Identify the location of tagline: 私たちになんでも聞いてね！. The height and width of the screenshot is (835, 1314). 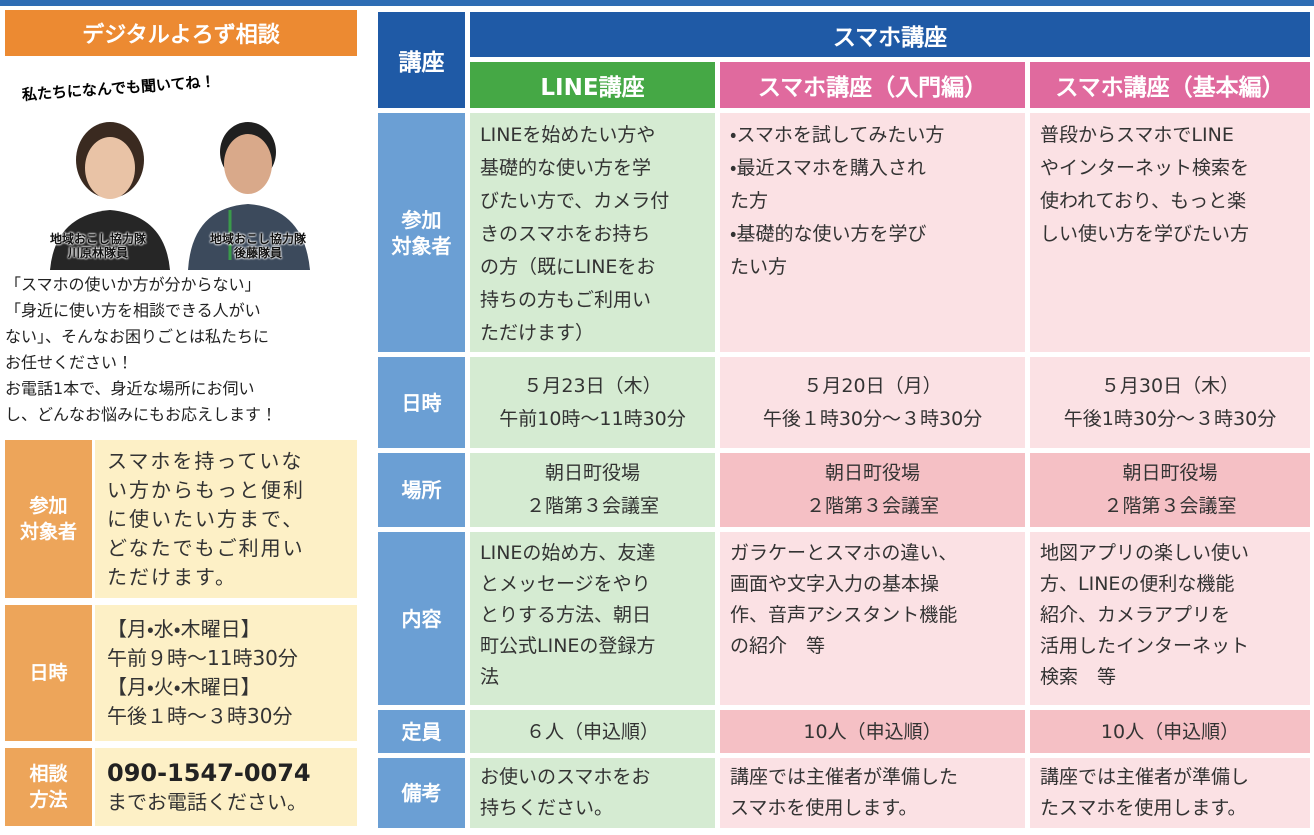
(119, 88).